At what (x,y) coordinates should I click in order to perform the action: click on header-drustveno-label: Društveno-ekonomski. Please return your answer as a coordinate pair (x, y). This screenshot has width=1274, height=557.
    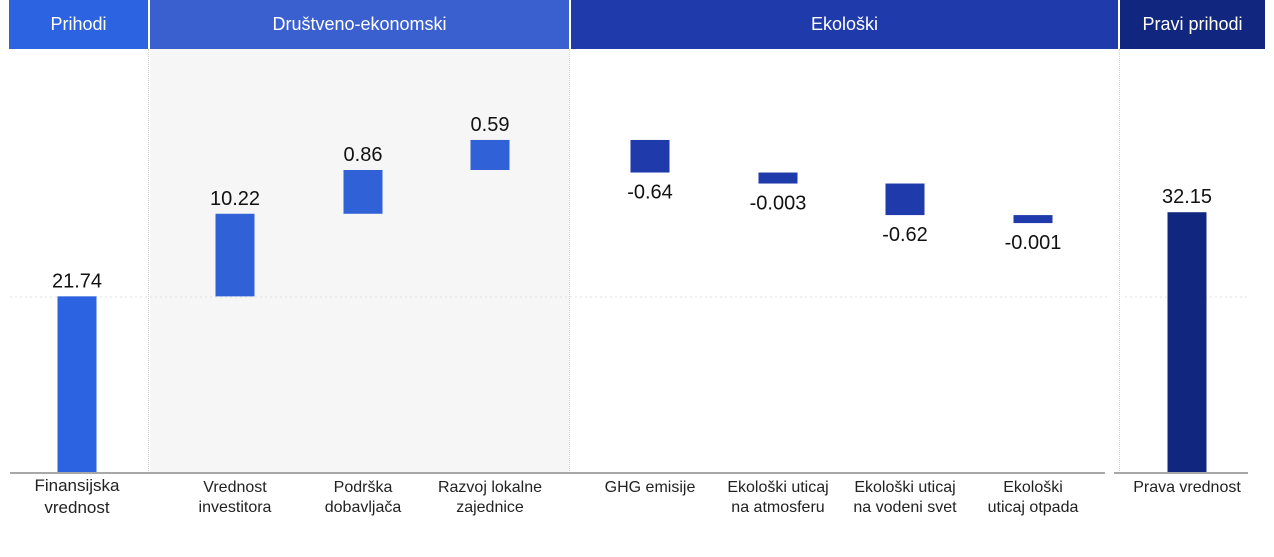
    Looking at the image, I should click on (359, 24).